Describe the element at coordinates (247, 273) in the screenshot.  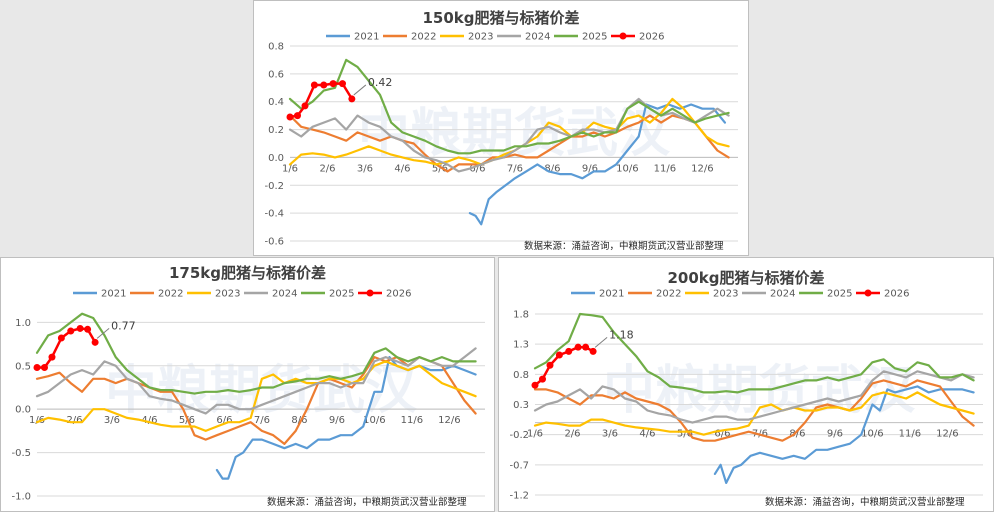
I see `chart-title: 175kg肥猪与标猪价差` at that location.